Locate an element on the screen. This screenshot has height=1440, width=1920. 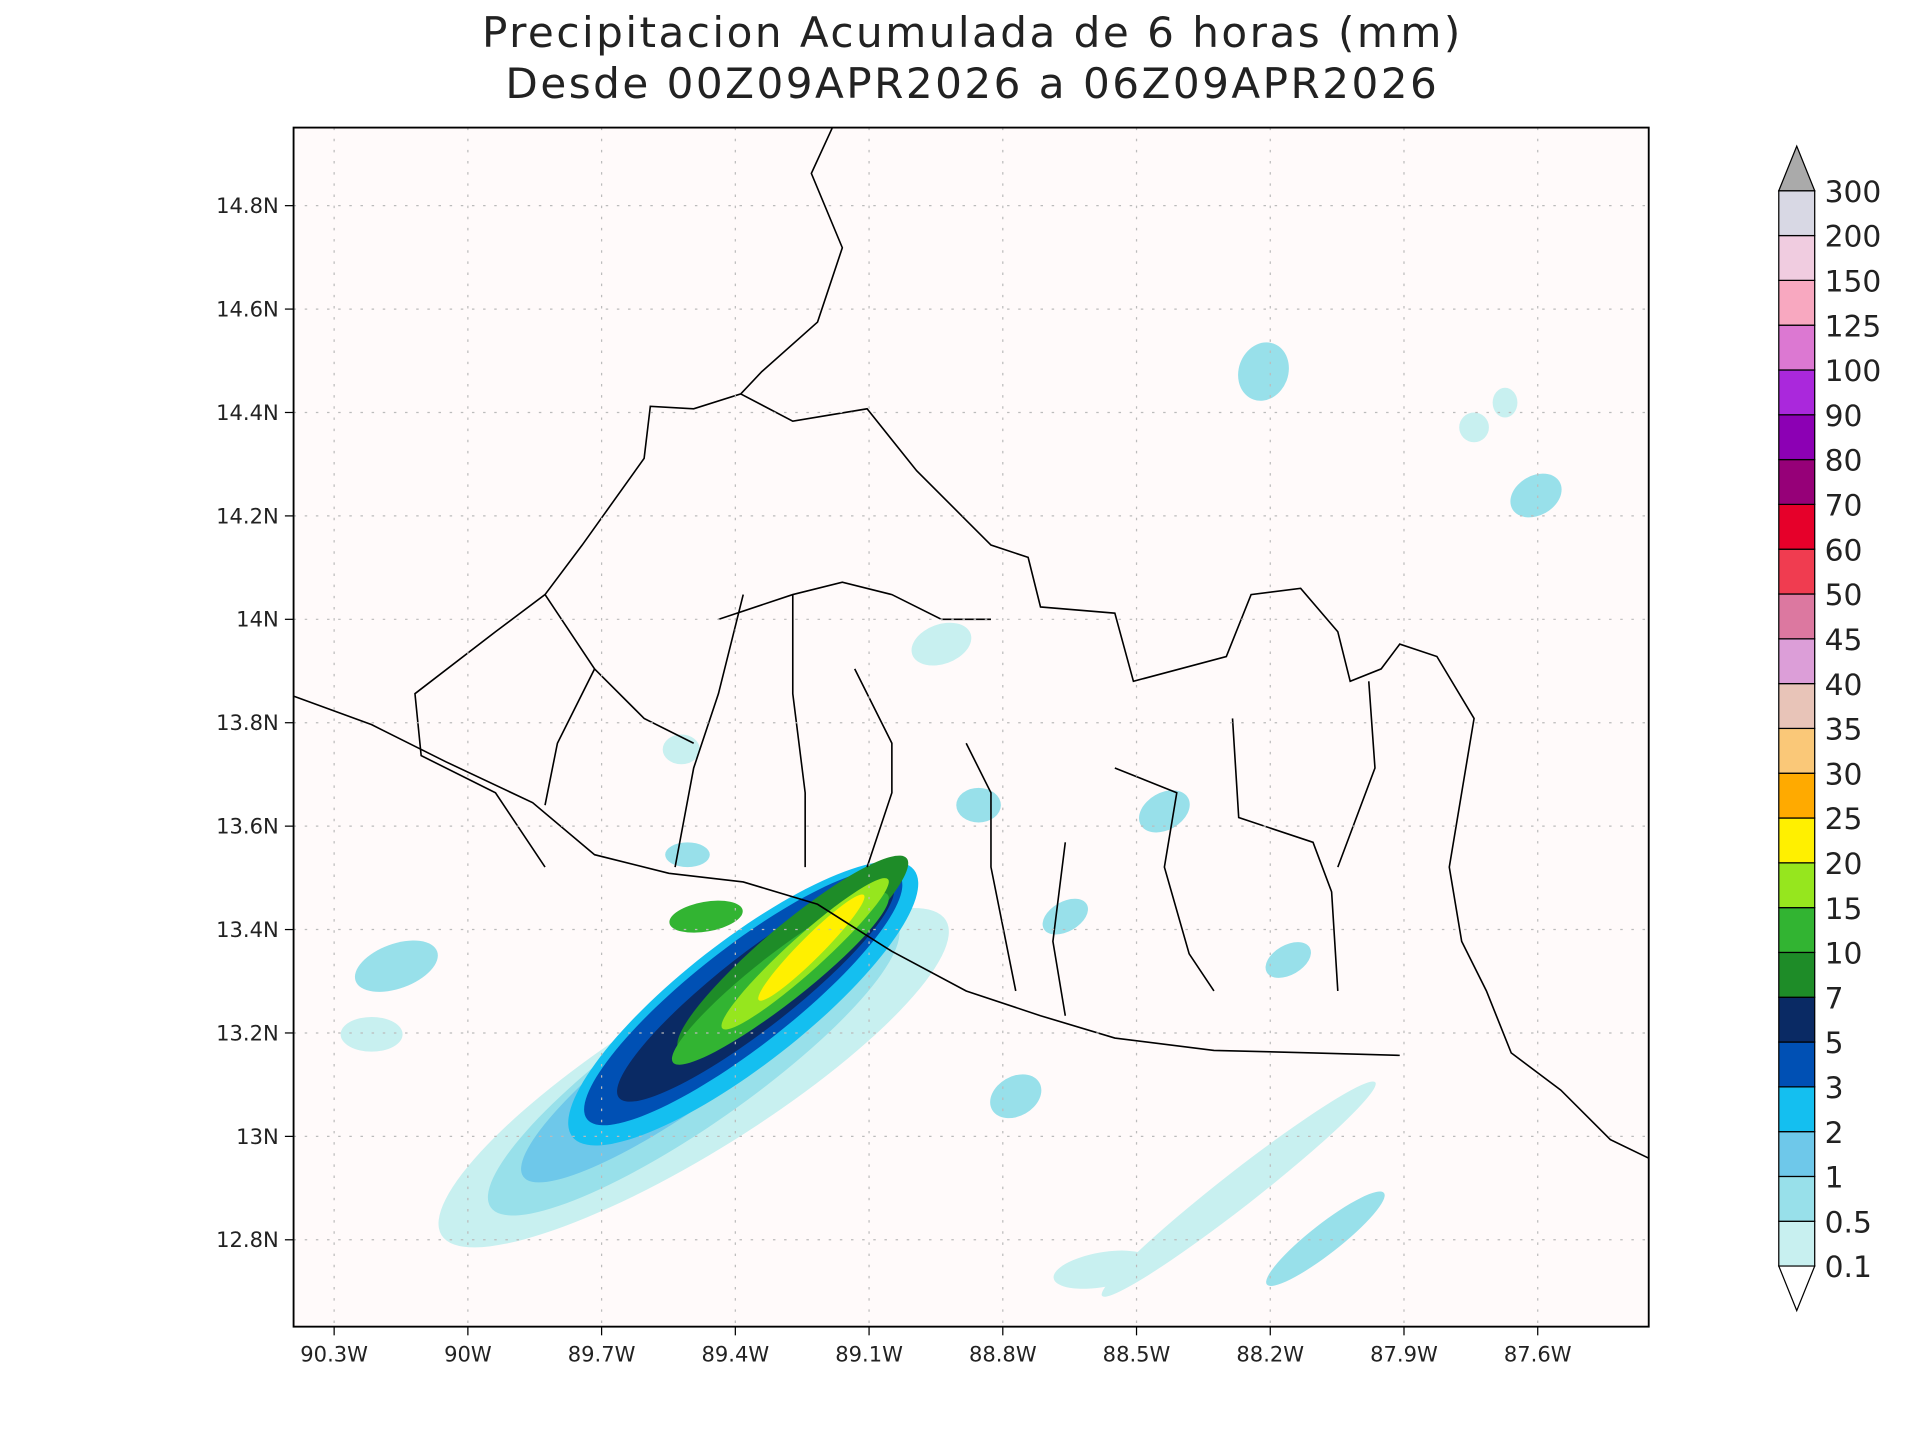
colorbar-label: 150 is located at coordinates (1853, 282).